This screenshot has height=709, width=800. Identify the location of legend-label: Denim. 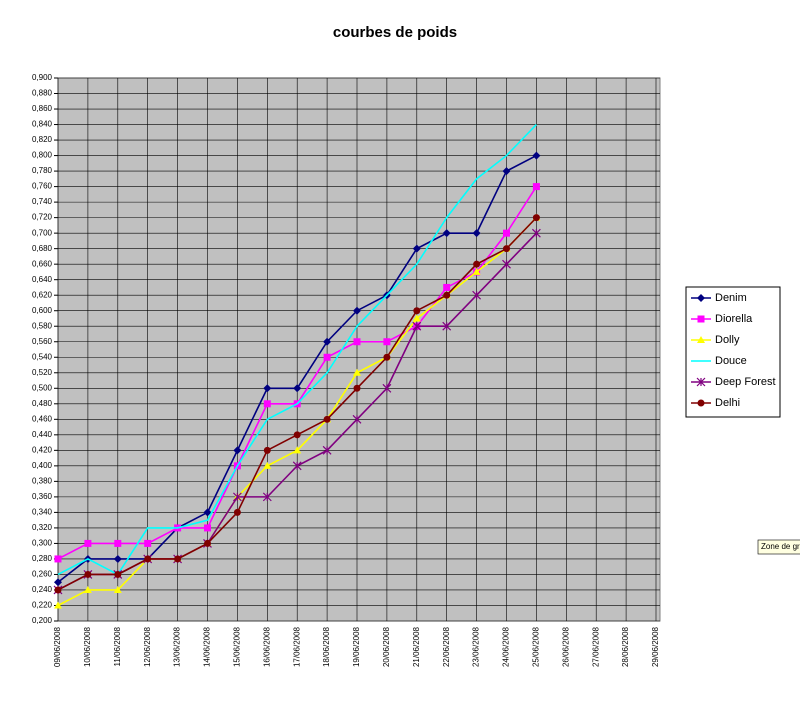
(731, 298).